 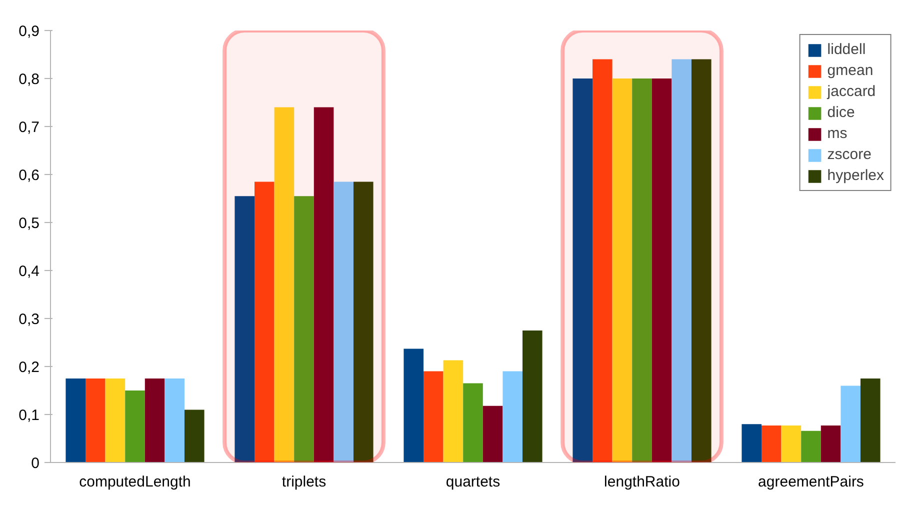 I want to click on legend-label: jaccard, so click(x=851, y=91).